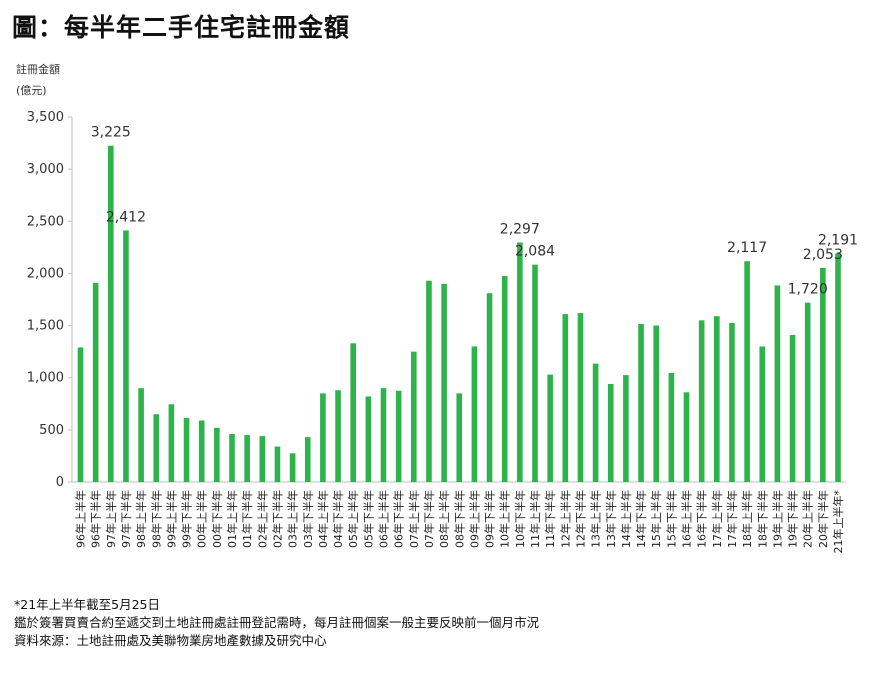 This screenshot has width=882, height=674. Describe the element at coordinates (747, 519) in the screenshot. I see `x-tick-label: 18年上半年` at that location.